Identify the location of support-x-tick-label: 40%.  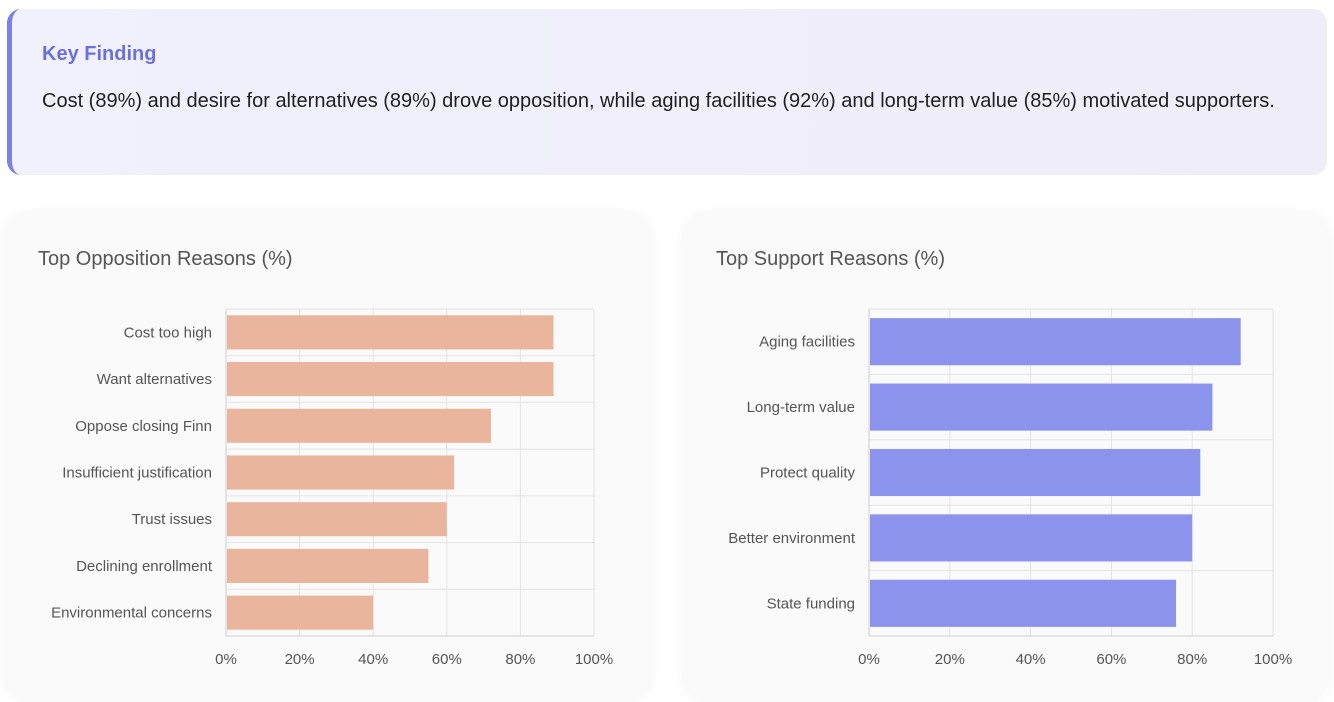
(1031, 659).